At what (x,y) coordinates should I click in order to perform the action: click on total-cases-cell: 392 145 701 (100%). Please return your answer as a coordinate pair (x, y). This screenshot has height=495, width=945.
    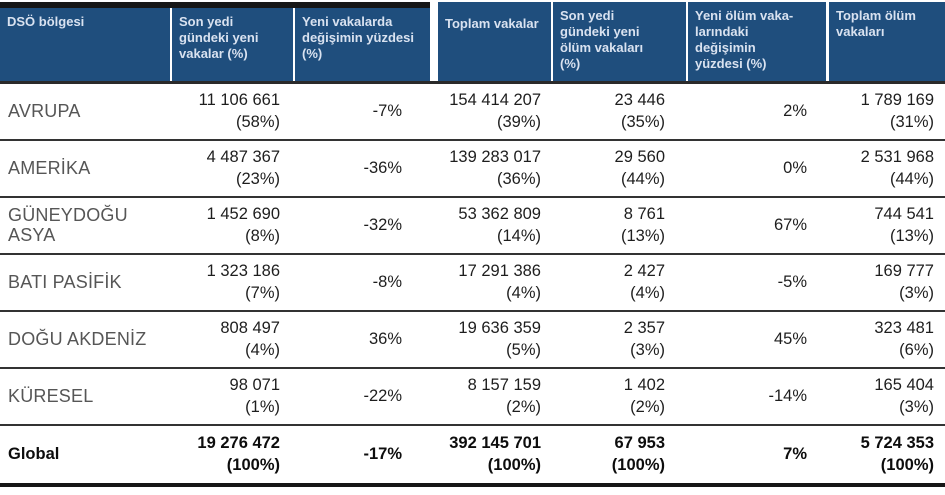
    Looking at the image, I should click on (490, 454).